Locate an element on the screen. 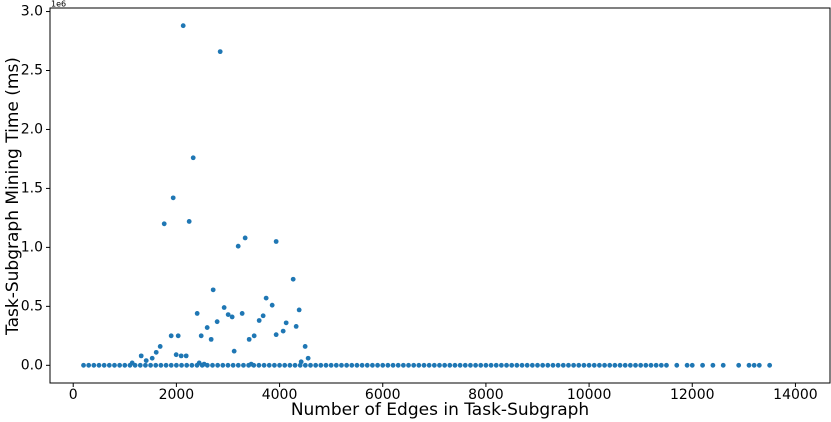 This screenshot has height=422, width=831. x-axis-label: Number of Edges in Task-Subgraph is located at coordinates (440, 410).